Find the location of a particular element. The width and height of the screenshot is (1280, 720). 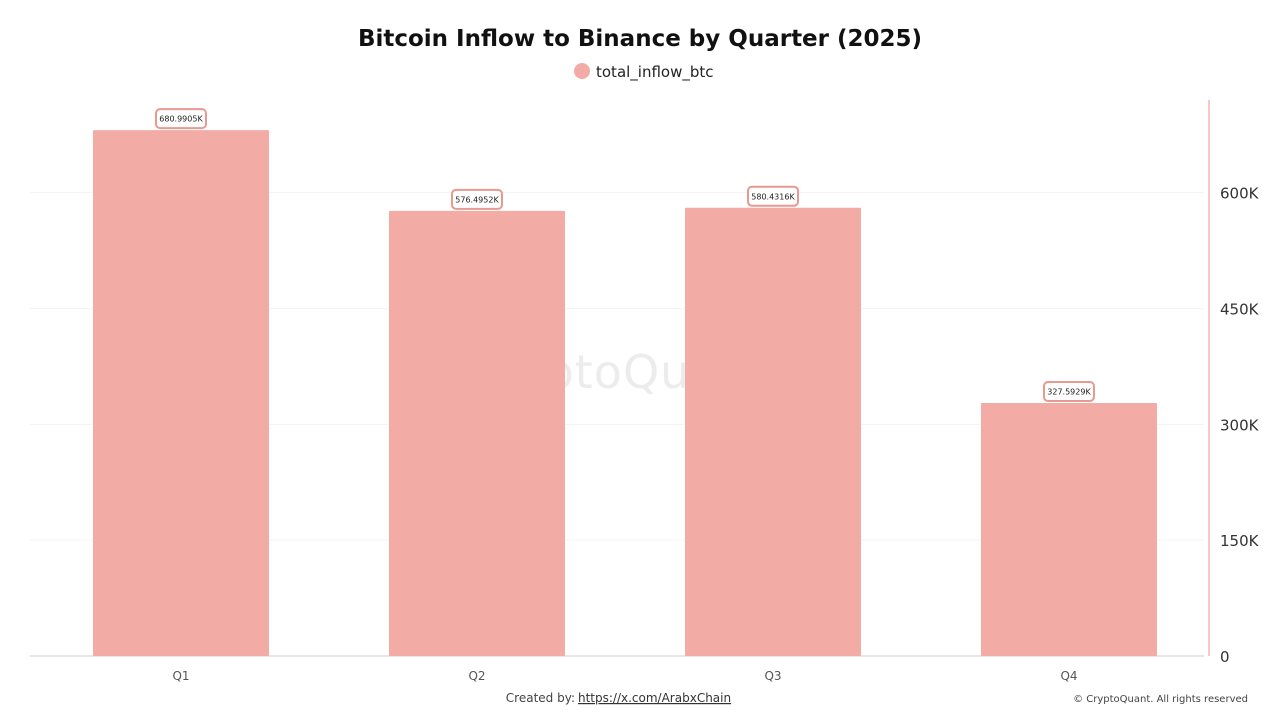

bar-q1 is located at coordinates (181, 393).